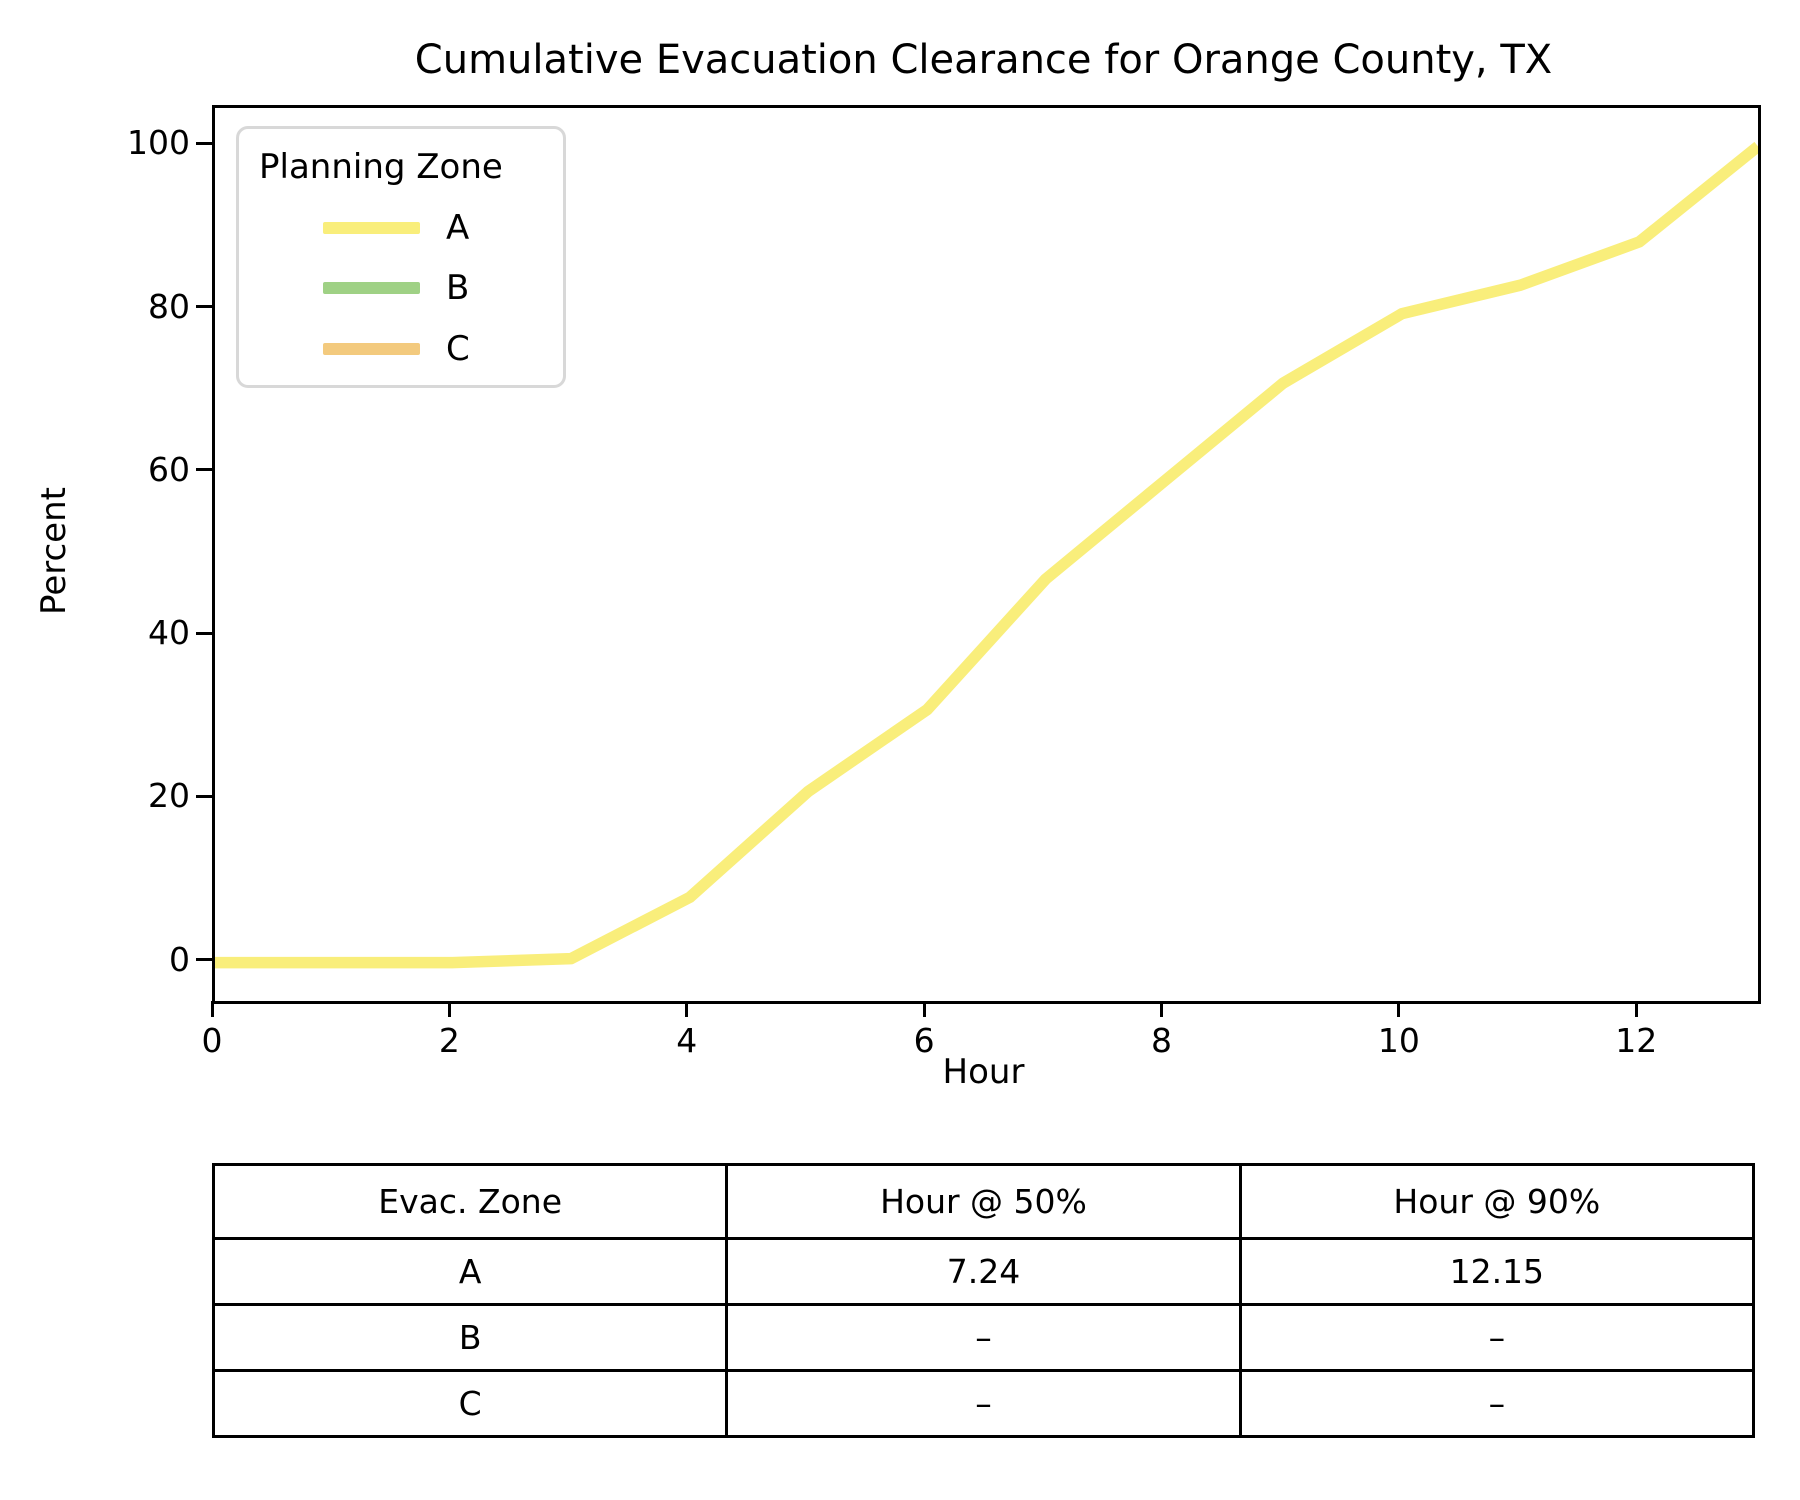 This screenshot has height=1500, width=1800. I want to click on legend-swatch-b-icon, so click(371, 288).